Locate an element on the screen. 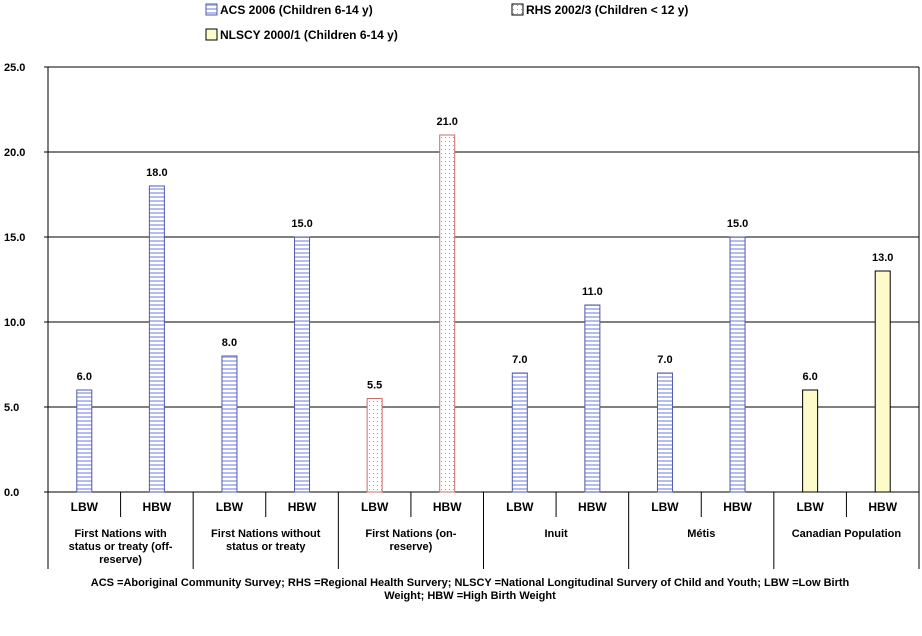 The image size is (922, 636). bar-value-label: 11.0 is located at coordinates (592, 292).